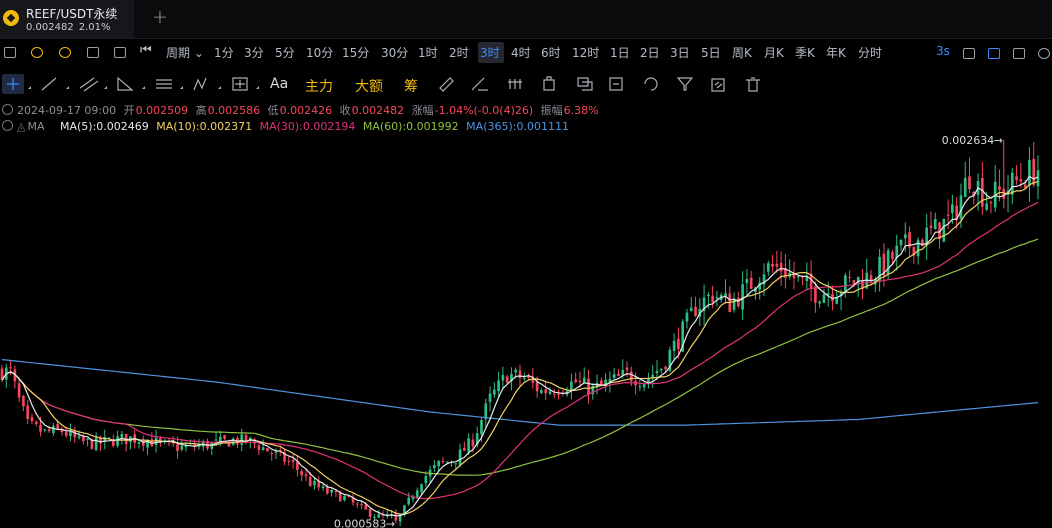  Describe the element at coordinates (680, 53) in the screenshot. I see `period-14: 3日` at that location.